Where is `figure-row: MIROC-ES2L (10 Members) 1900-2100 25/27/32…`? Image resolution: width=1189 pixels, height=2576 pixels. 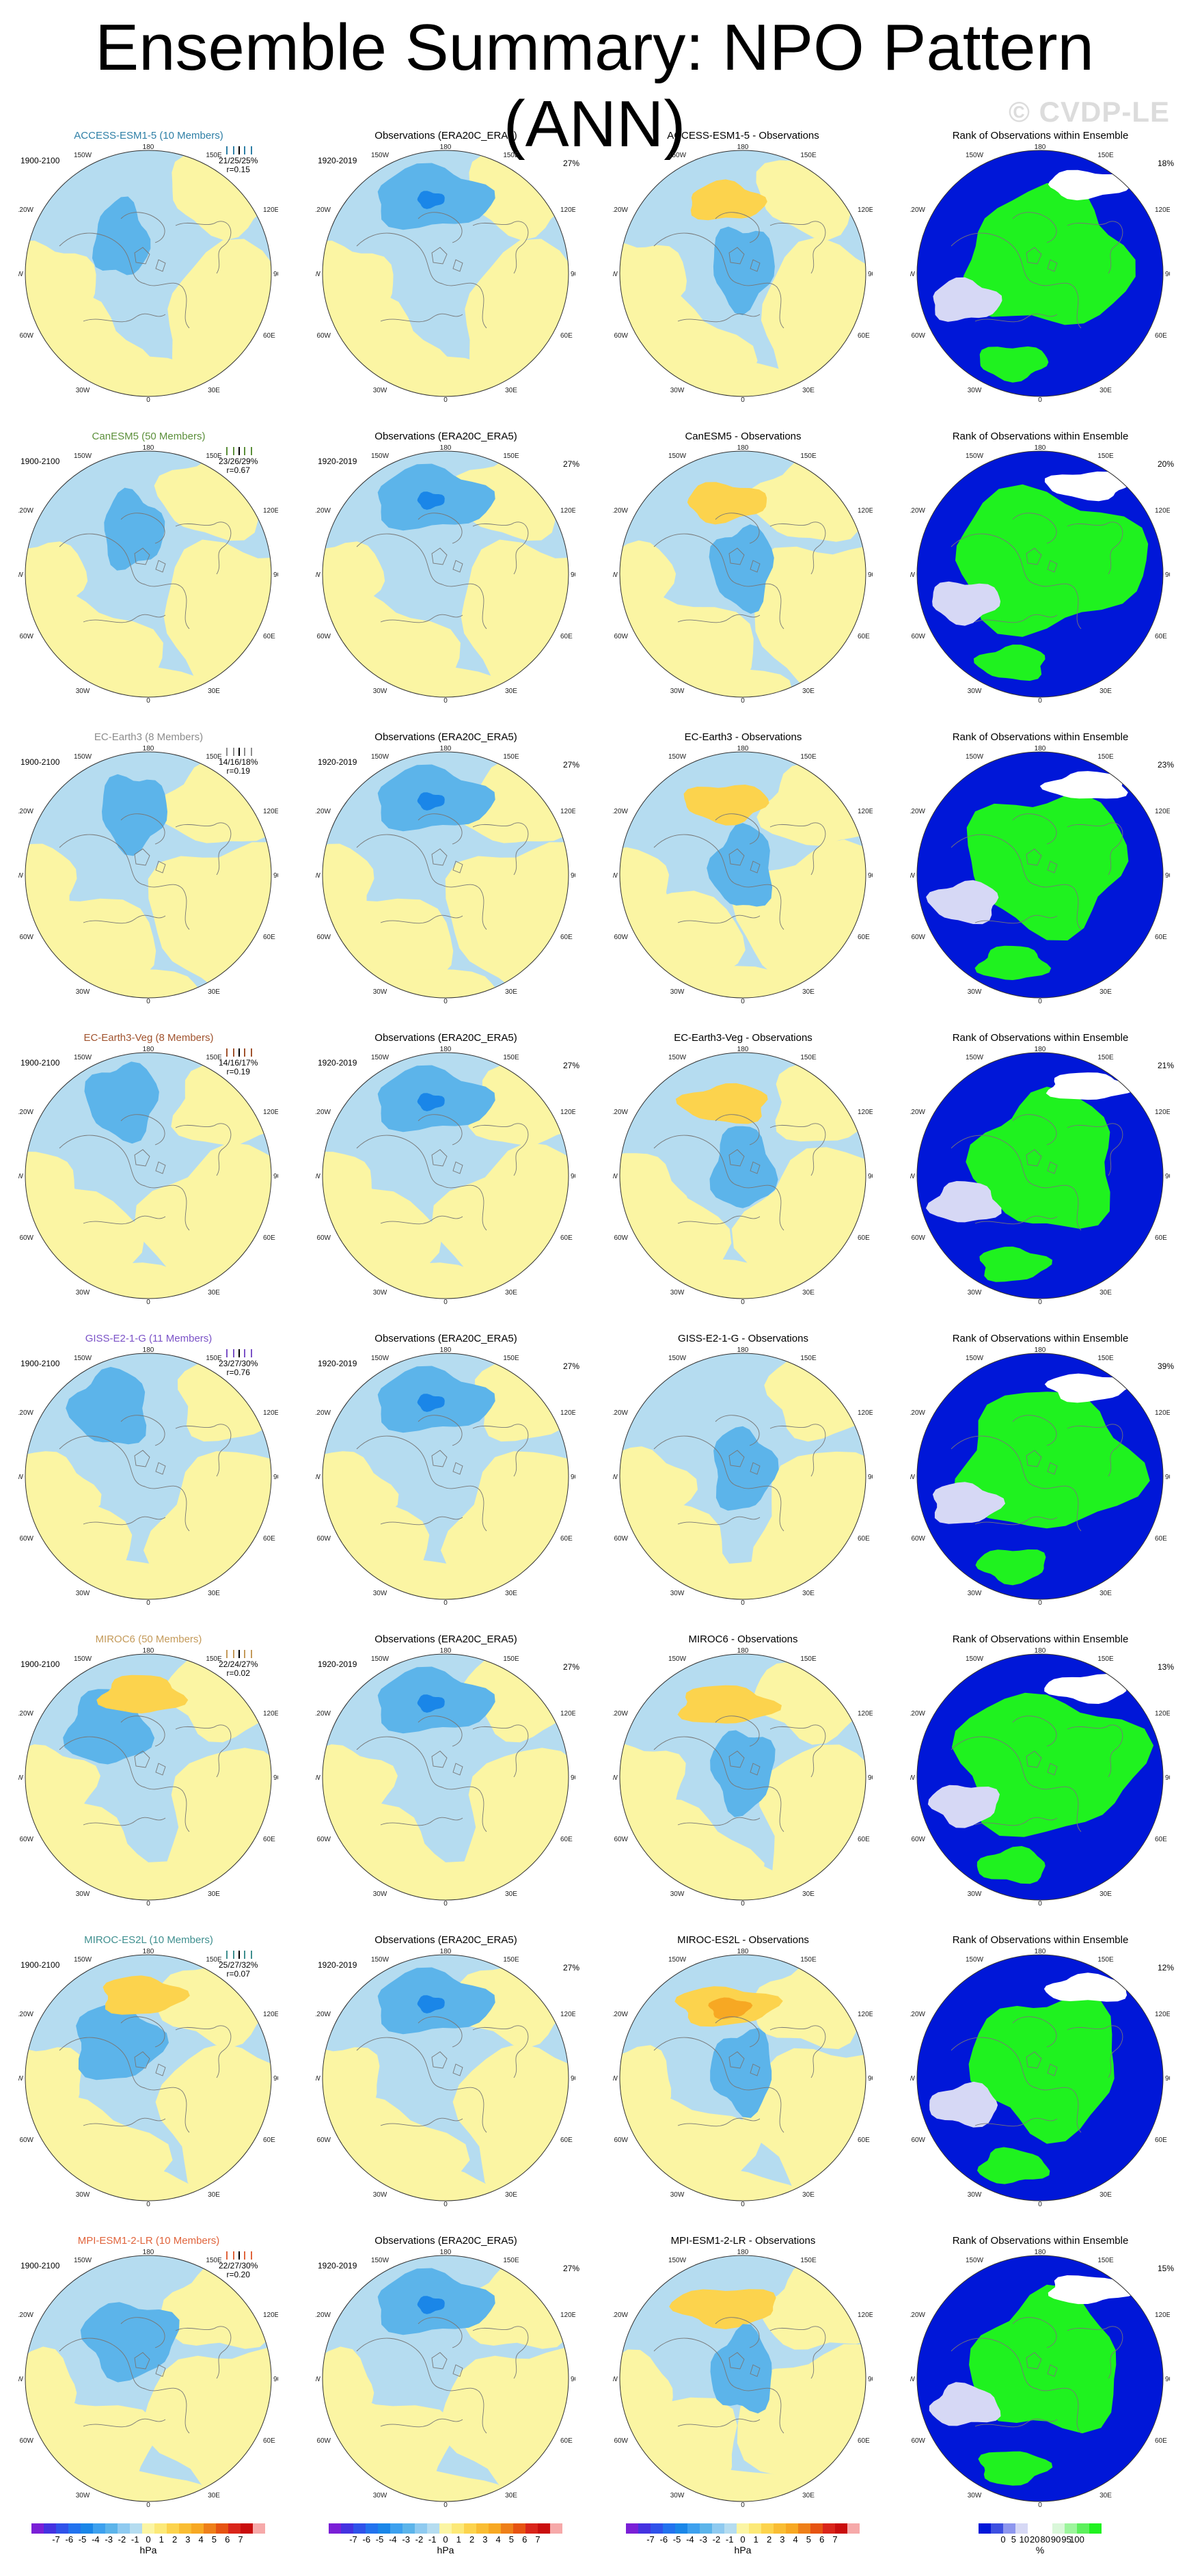 figure-row: MIROC-ES2L (10 Members) 1900-2100 25/27/32… is located at coordinates (594, 2080).